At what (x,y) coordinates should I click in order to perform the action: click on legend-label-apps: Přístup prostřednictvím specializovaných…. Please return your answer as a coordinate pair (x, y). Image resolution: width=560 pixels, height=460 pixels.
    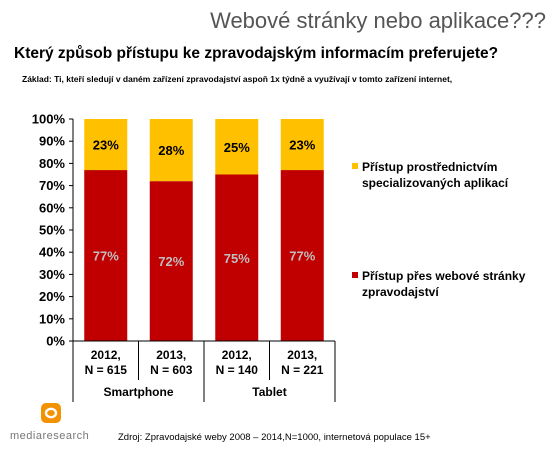
    Looking at the image, I should click on (435, 175).